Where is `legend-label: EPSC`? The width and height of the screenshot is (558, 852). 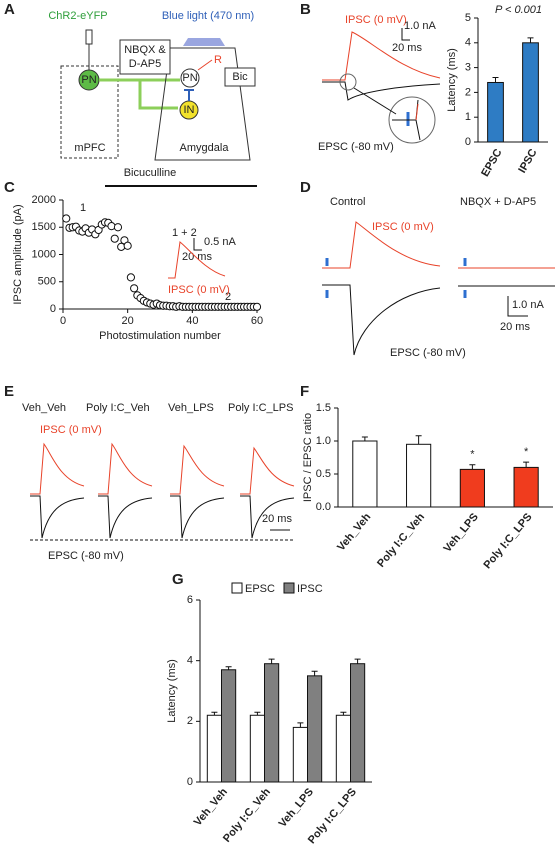
legend-label: EPSC is located at coordinates (260, 589).